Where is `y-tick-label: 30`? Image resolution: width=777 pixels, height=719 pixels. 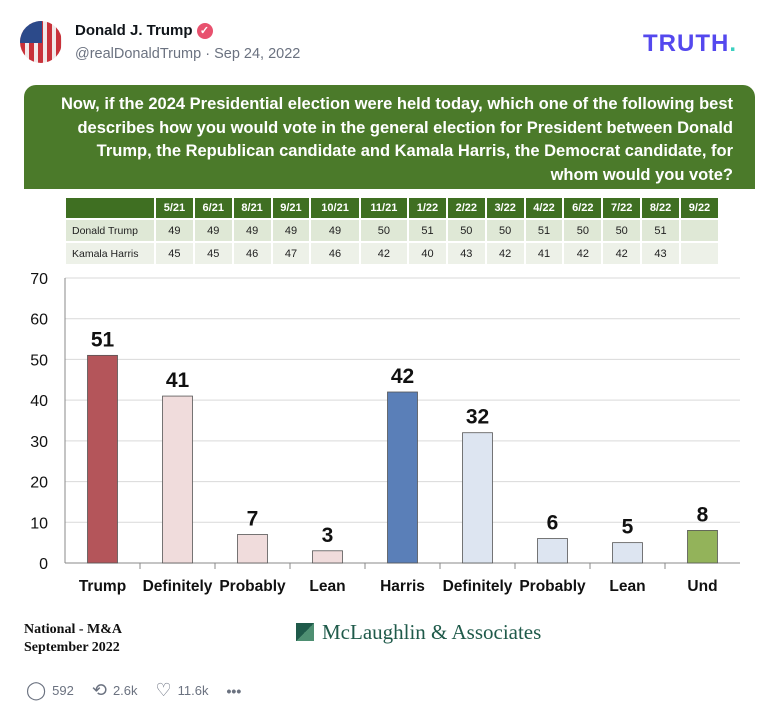
y-tick-label: 30 is located at coordinates (39, 442).